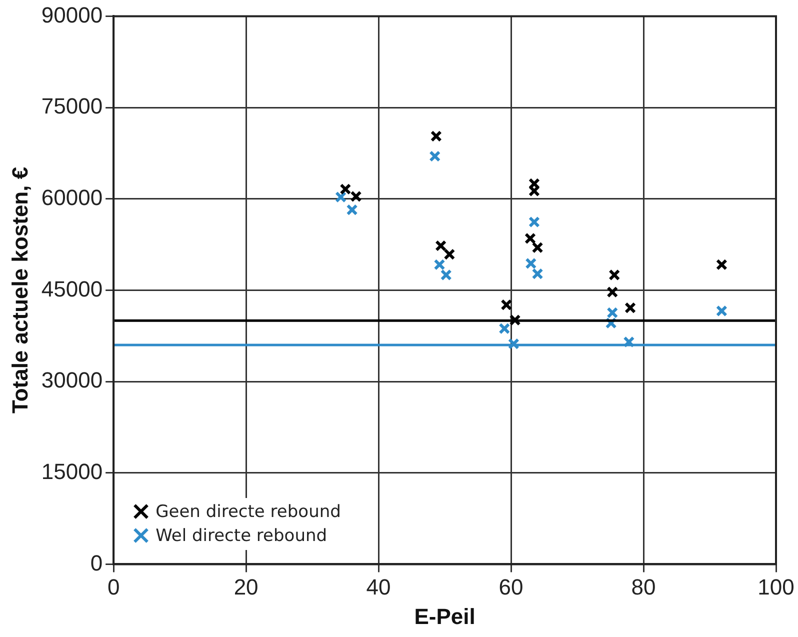 This screenshot has height=637, width=798. Describe the element at coordinates (248, 512) in the screenshot. I see `legend-label: Geen directe rebound` at that location.